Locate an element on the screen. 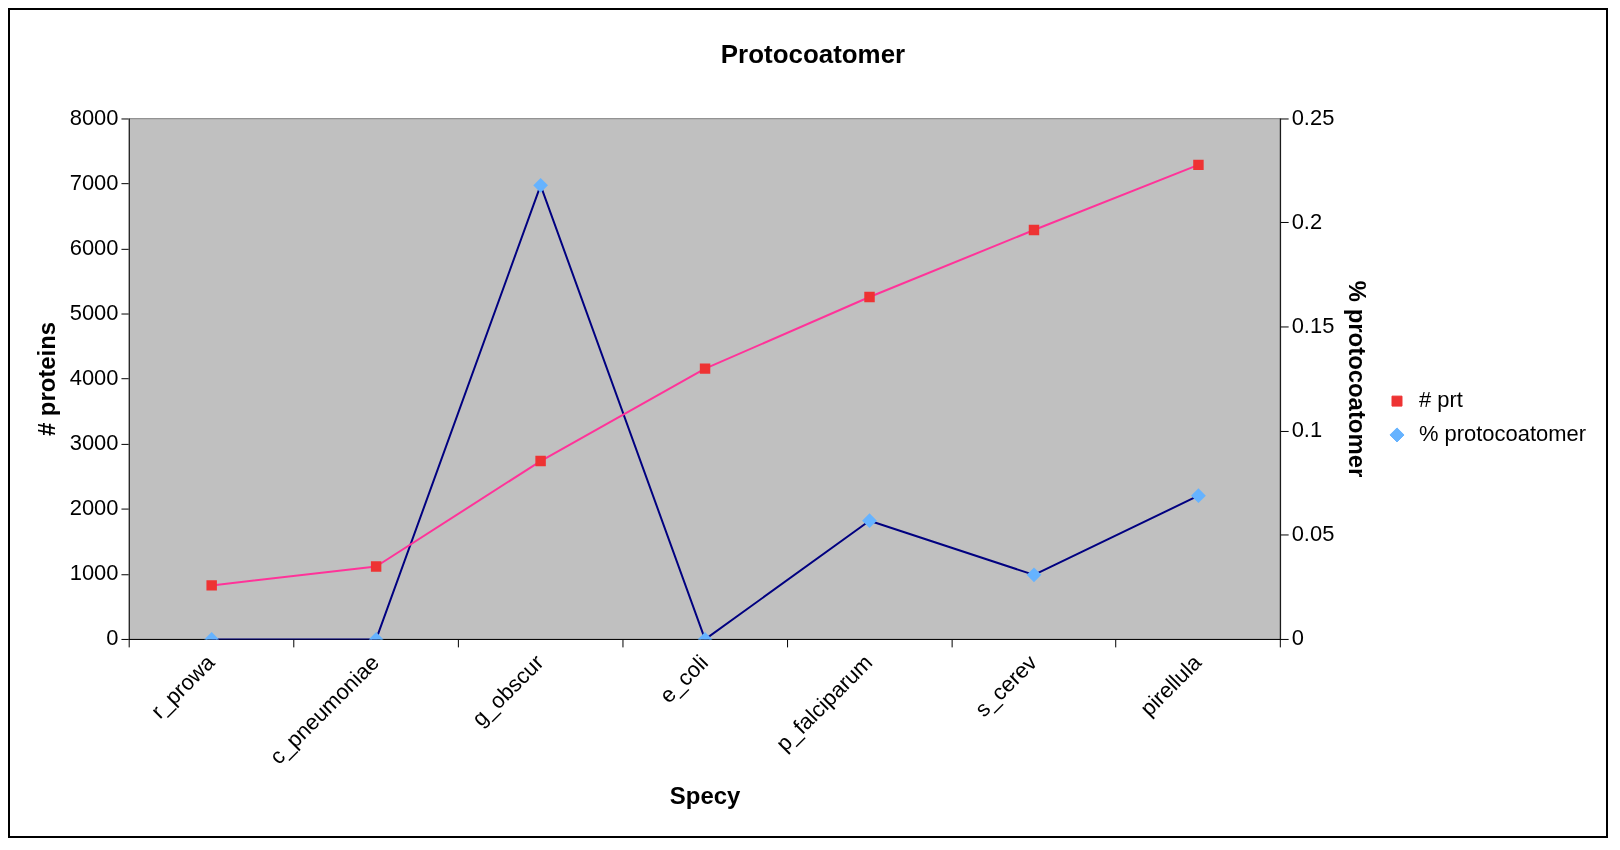  y2-tick-label: 0.1 is located at coordinates (1307, 430).